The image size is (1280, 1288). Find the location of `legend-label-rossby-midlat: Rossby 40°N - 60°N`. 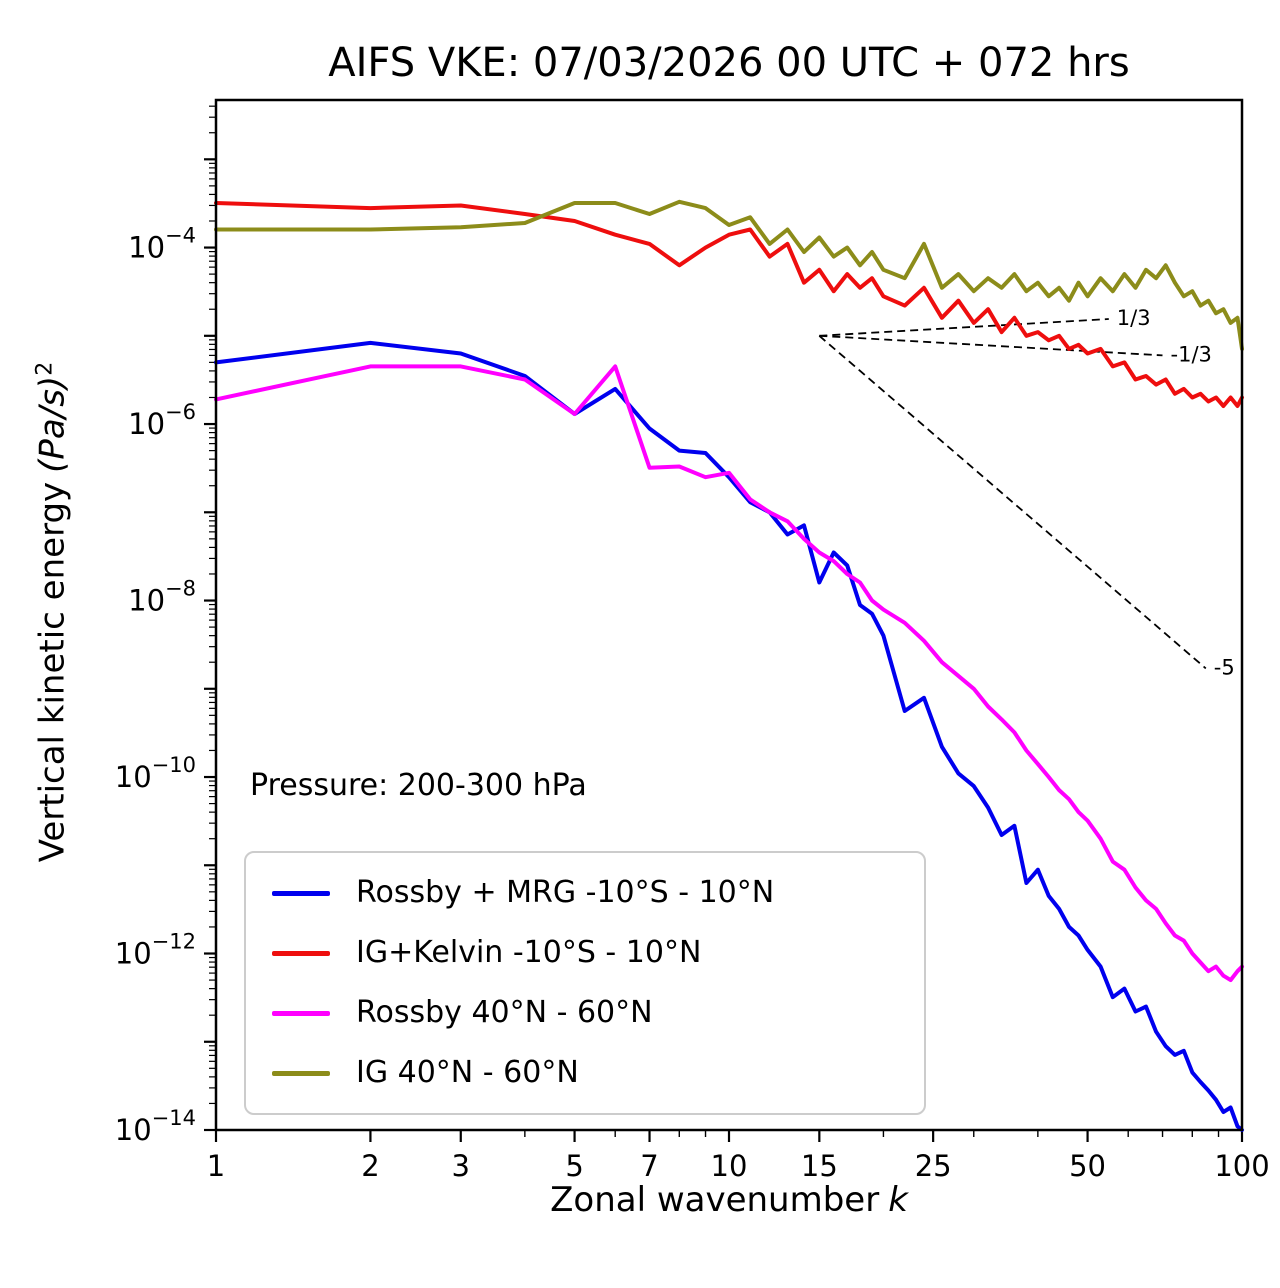

legend-label-rossby-midlat: Rossby 40°N - 60°N is located at coordinates (504, 1012).